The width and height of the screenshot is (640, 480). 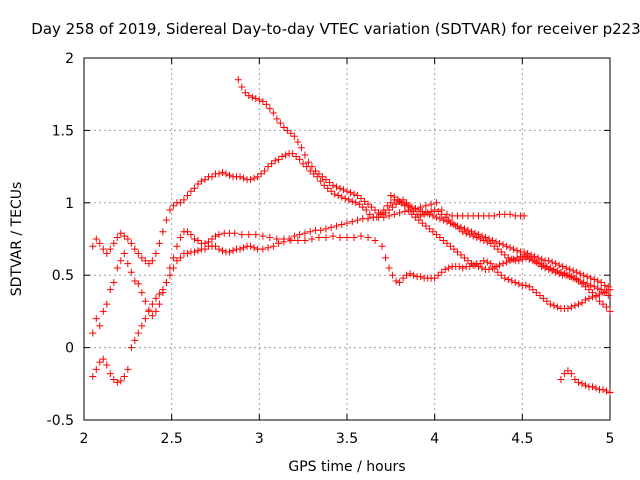 I want to click on x-tick-label: 3, so click(x=259, y=439).